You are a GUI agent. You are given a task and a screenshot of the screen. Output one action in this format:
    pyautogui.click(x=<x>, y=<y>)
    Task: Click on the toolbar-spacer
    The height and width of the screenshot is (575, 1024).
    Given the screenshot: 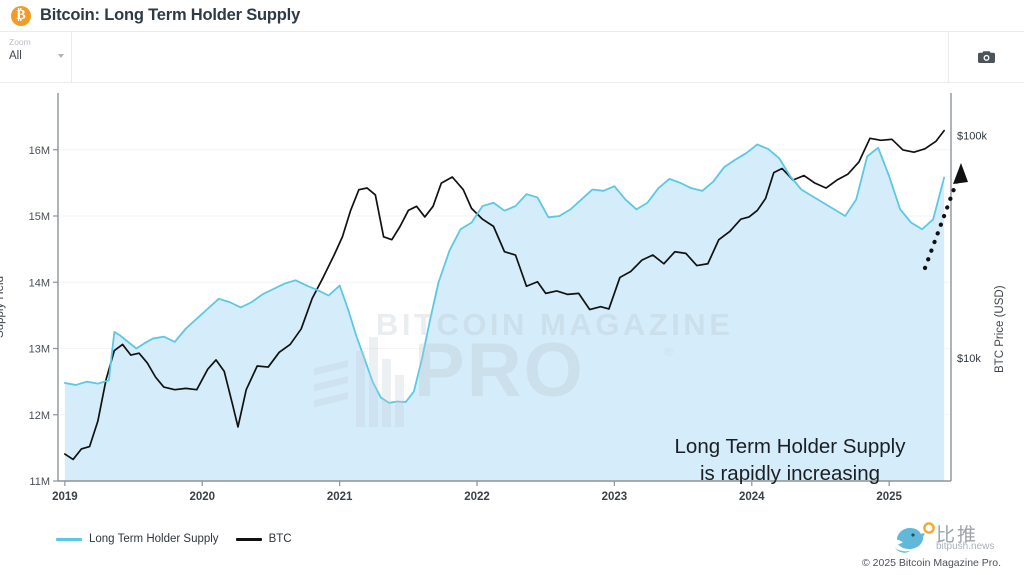 What is the action you would take?
    pyautogui.click(x=510, y=57)
    